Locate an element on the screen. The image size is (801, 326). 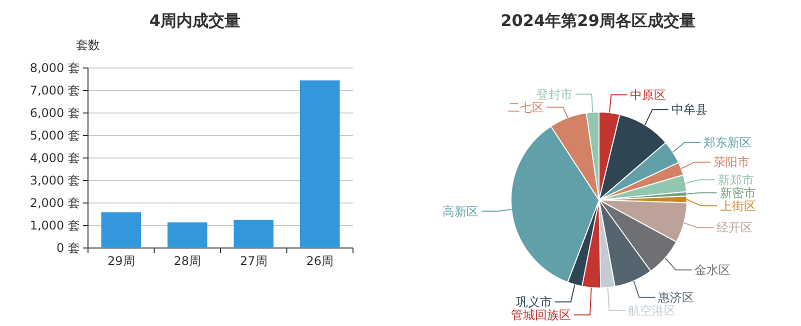
y-tick-label: 8,000 套 is located at coordinates (55, 68).